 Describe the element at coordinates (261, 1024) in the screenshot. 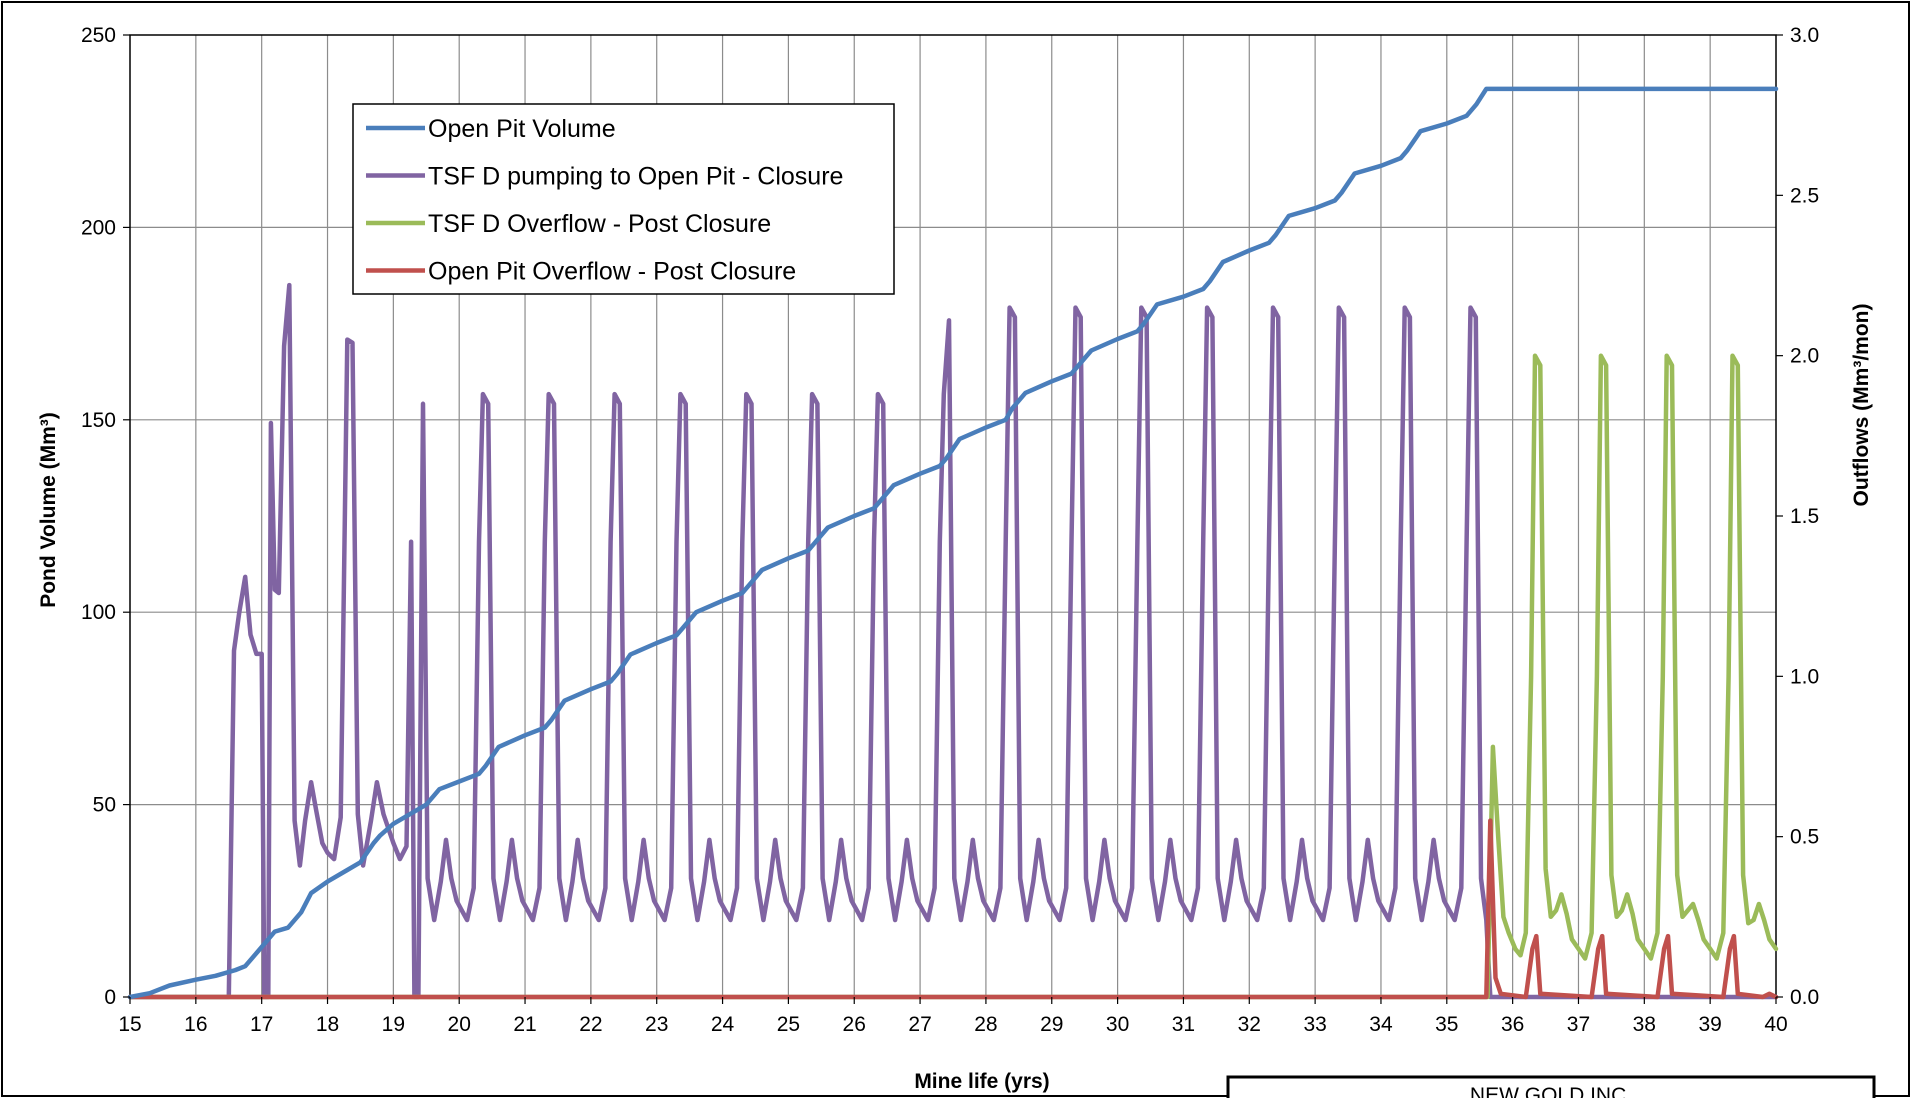

I see `x-tick-label: 17` at that location.